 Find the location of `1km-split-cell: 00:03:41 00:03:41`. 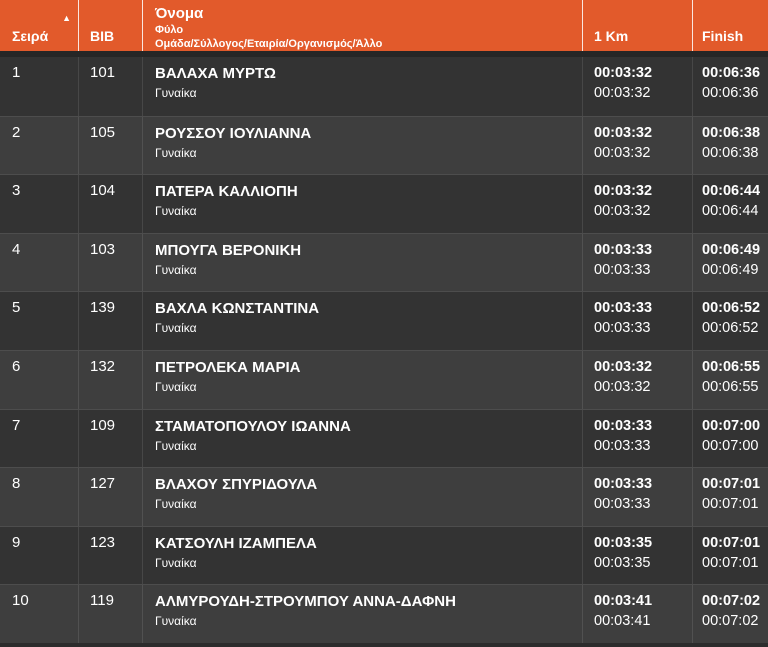

1km-split-cell: 00:03:41 00:03:41 is located at coordinates (638, 614).